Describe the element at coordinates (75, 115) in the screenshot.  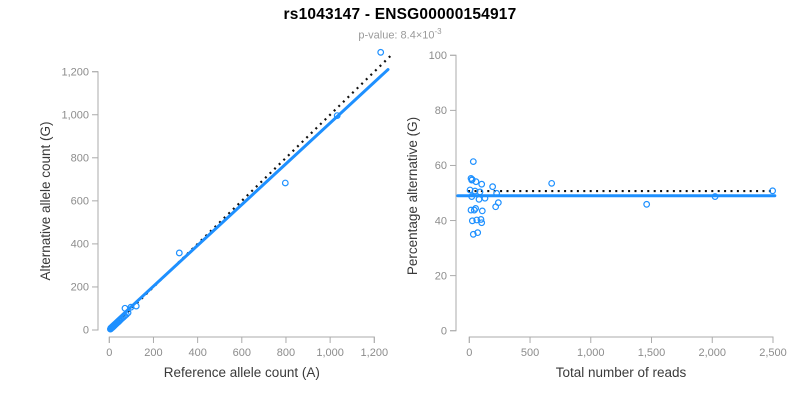
I see `y-tick-label: 1,000` at that location.